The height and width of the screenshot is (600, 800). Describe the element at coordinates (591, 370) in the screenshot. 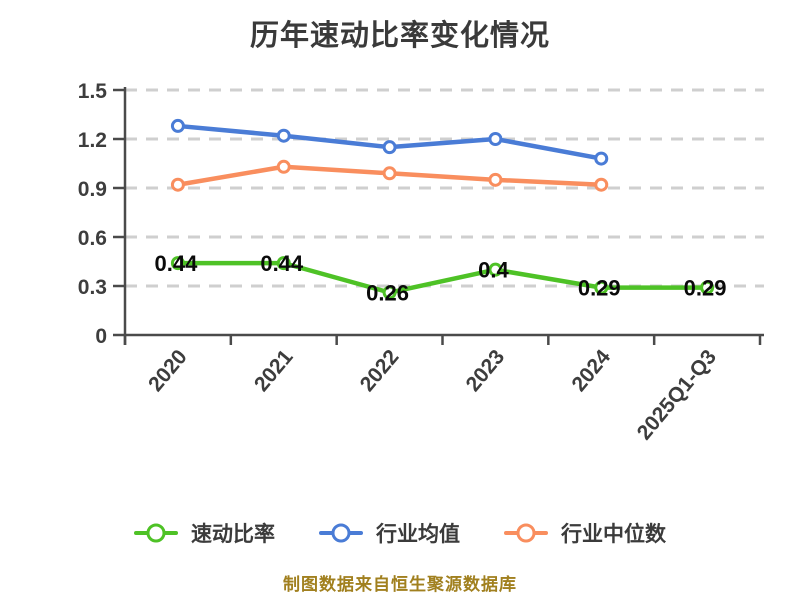

I see `x-tick-label: 2024` at that location.